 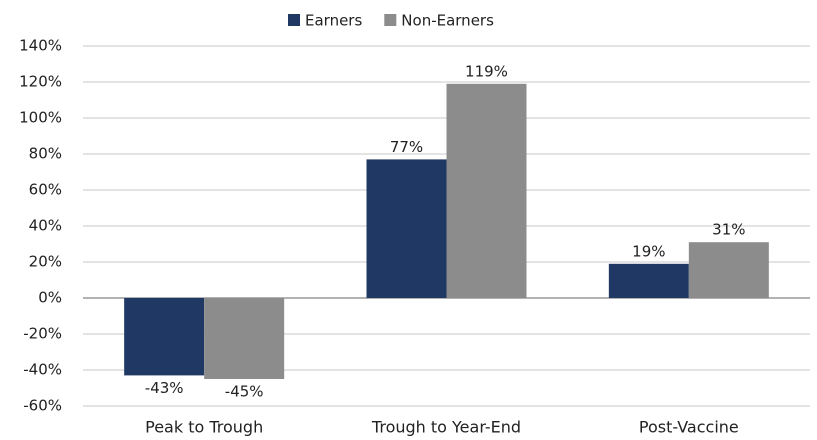 I want to click on legend-label: Earners, so click(x=333, y=21).